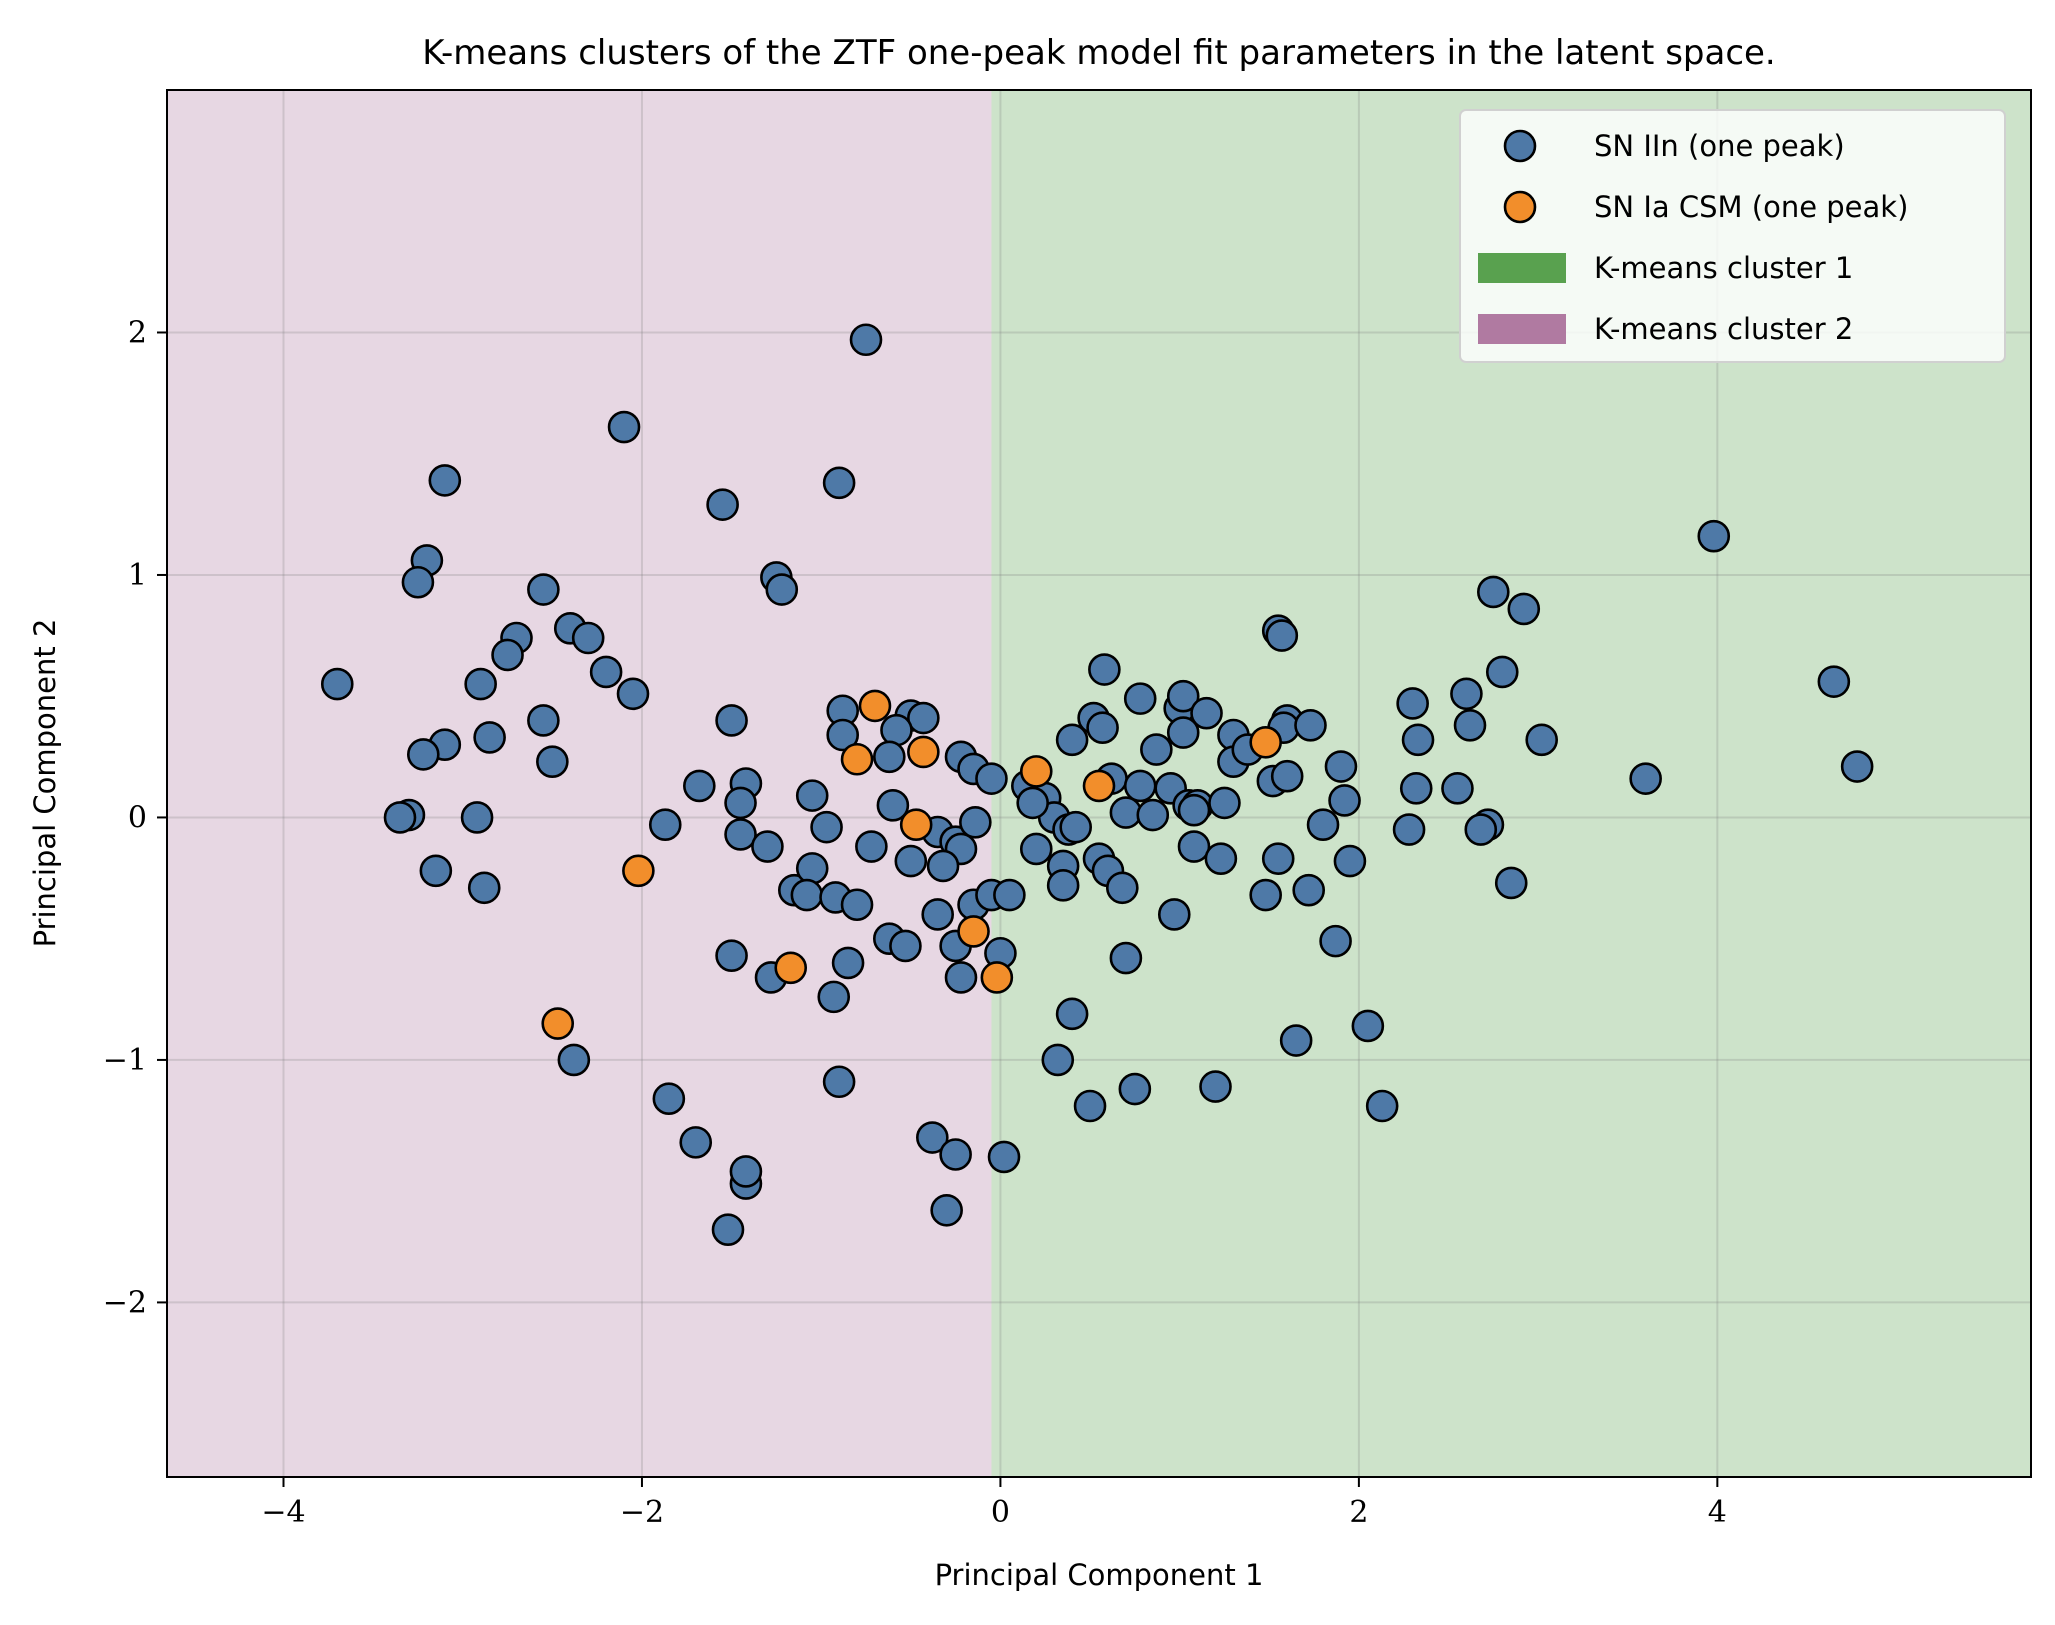 The width and height of the screenshot is (2055, 1625). I want to click on x-tick-label-1: −2, so click(642, 1512).